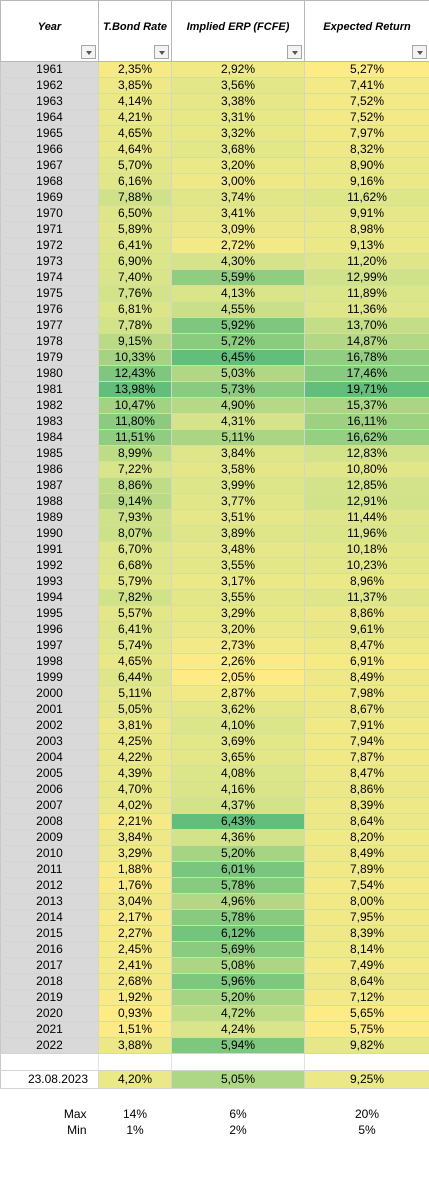 The width and height of the screenshot is (429, 1203). Describe the element at coordinates (238, 85) in the screenshot. I see `erp-cell: 3,56%` at that location.